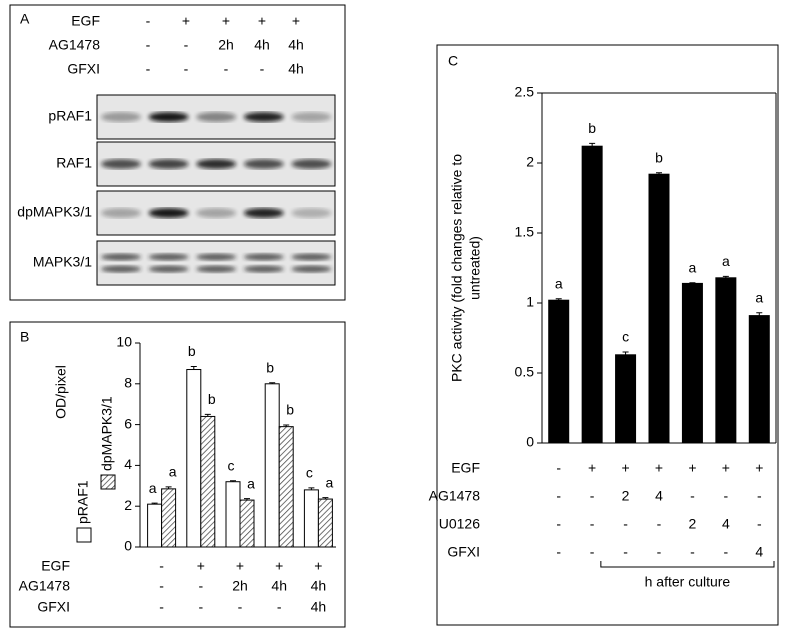 The width and height of the screenshot is (800, 635). I want to click on y-tick-label: 6, so click(128, 423).